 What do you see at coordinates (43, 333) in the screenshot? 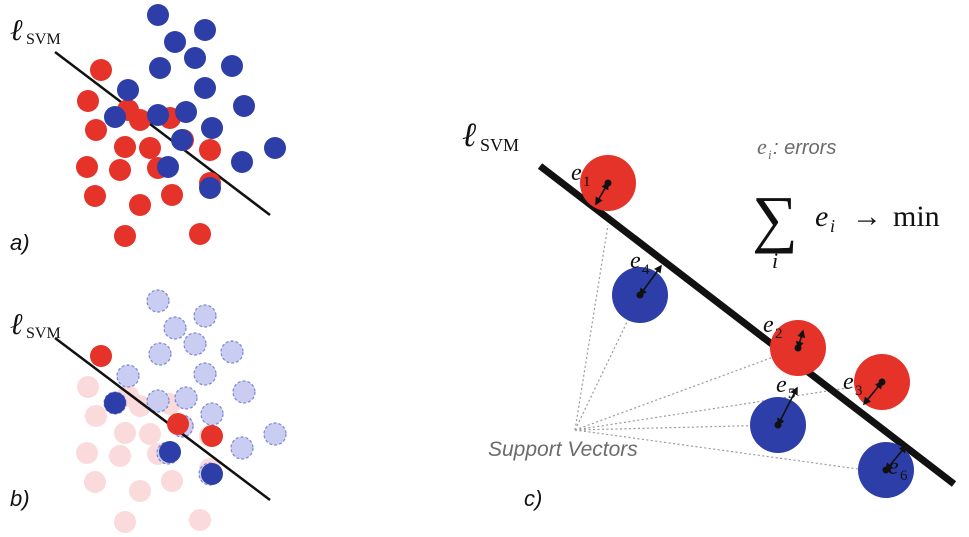
I see `svg-text: SVM` at bounding box center [43, 333].